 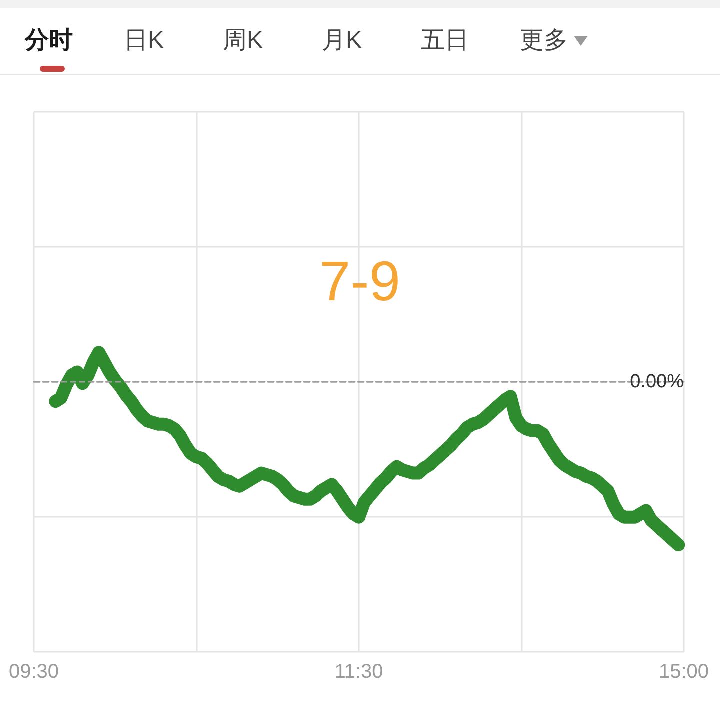 What do you see at coordinates (360, 281) in the screenshot?
I see `chart-title: 7-9` at bounding box center [360, 281].